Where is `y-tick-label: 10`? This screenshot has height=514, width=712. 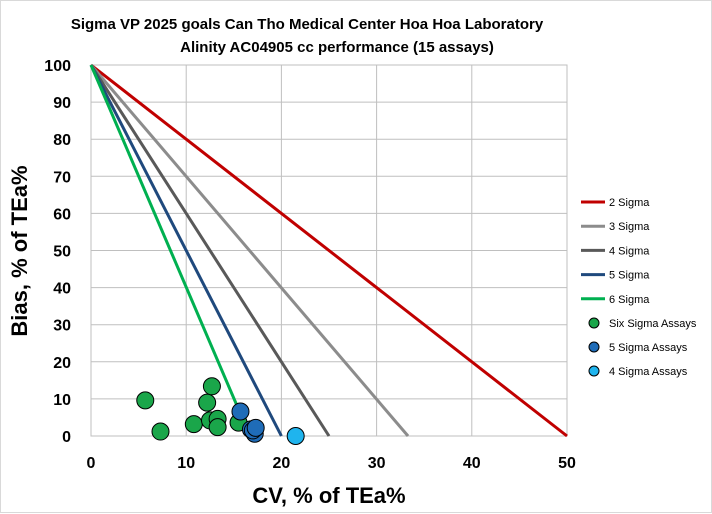
y-tick-label: 10 is located at coordinates (62, 400).